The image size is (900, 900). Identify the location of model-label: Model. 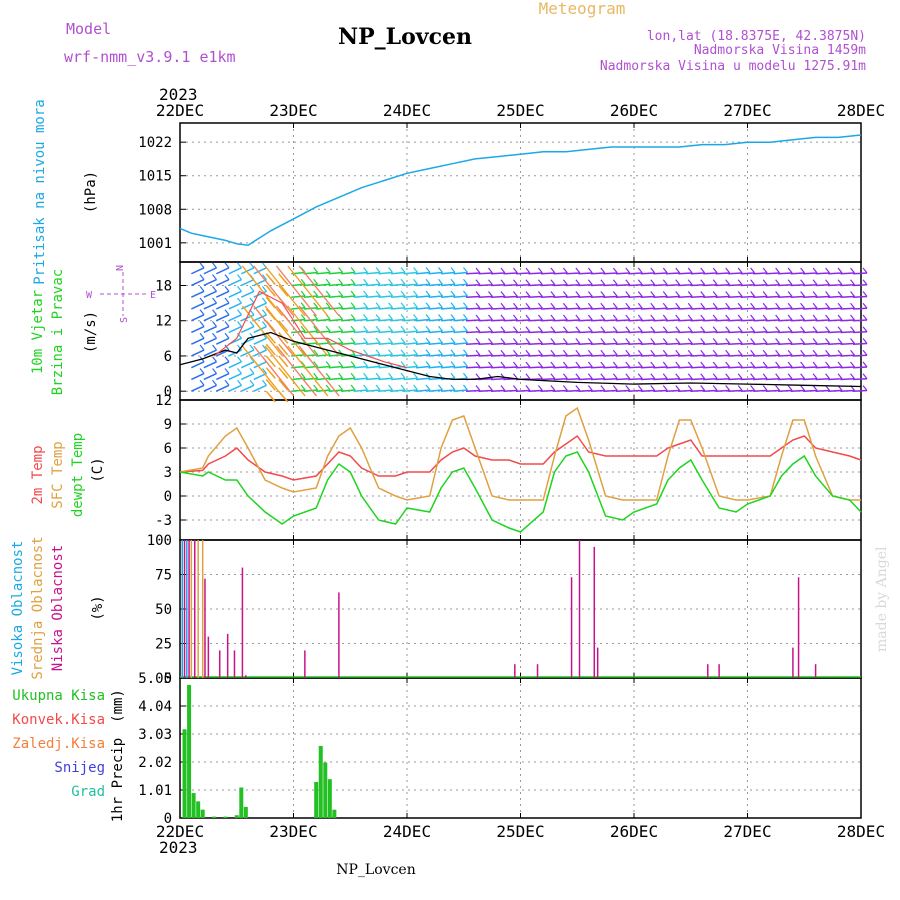
(88, 29).